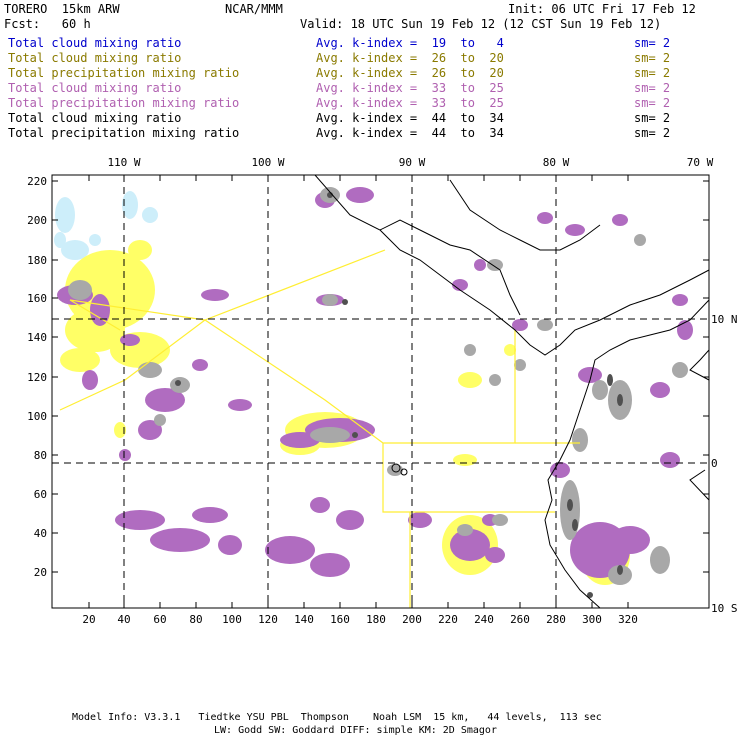 This screenshot has width=740, height=740. What do you see at coordinates (37, 337) in the screenshot?
I see `y-tick-label: 140` at bounding box center [37, 337].